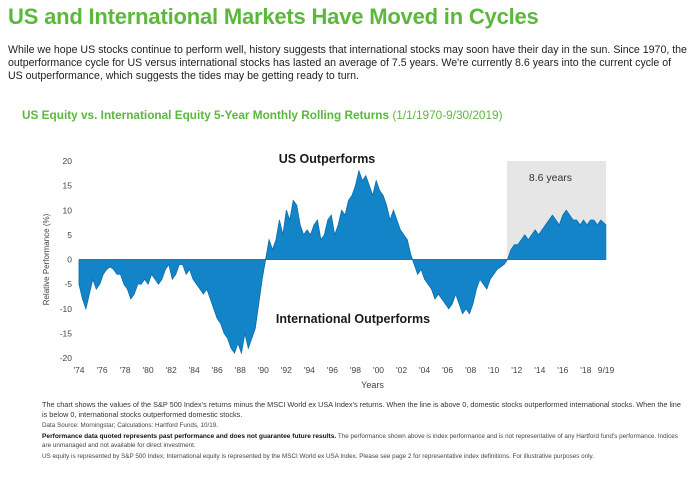 This screenshot has height=497, width=695. Describe the element at coordinates (286, 370) in the screenshot. I see `x-tick-label: '92` at that location.